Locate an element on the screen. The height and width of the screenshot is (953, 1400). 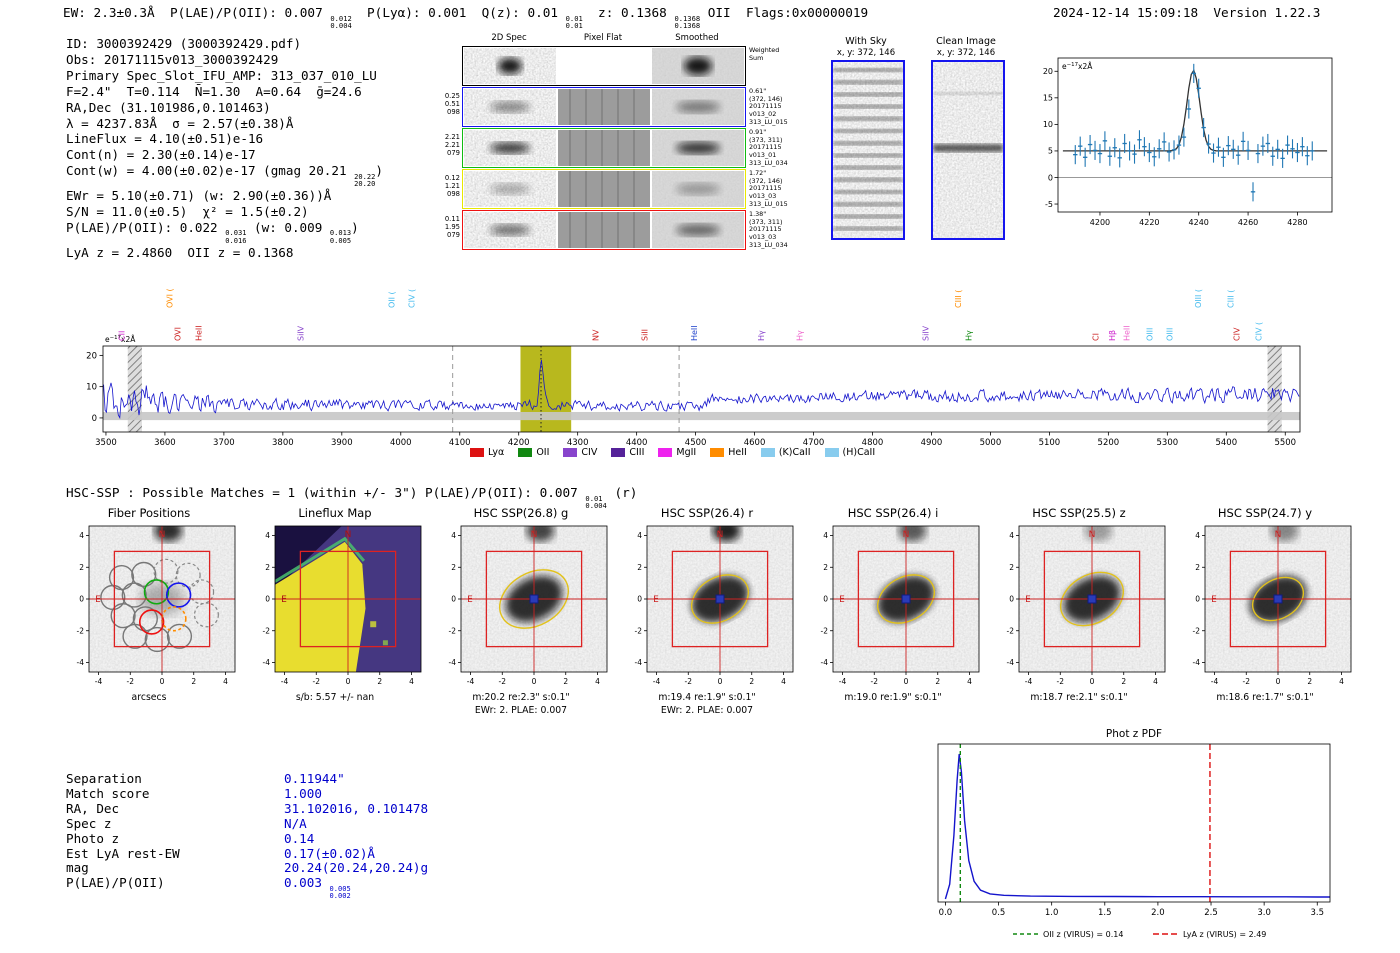
match-row: Separation 0.11944" is located at coordinates (247, 779).